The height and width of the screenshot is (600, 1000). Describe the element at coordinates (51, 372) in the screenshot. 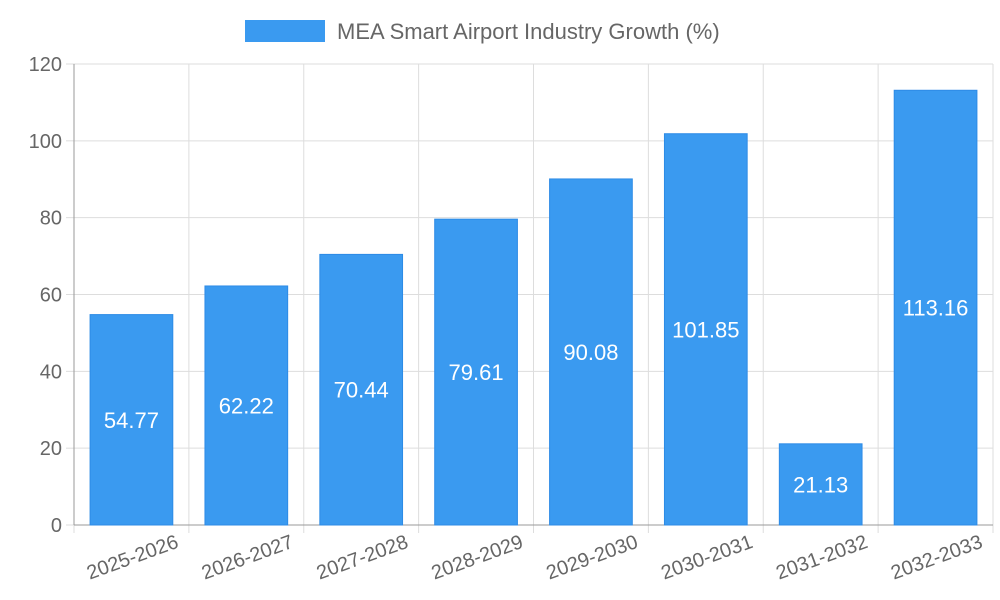

I see `y-tick-label: 40` at that location.